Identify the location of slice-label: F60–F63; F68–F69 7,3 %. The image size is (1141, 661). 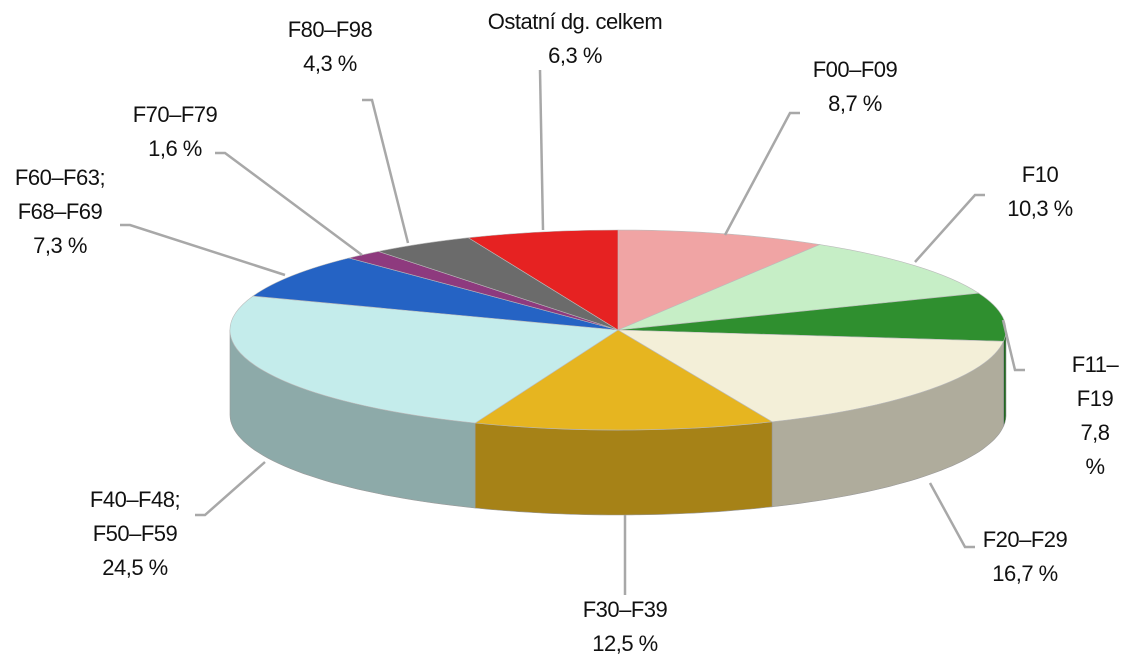
(60, 212).